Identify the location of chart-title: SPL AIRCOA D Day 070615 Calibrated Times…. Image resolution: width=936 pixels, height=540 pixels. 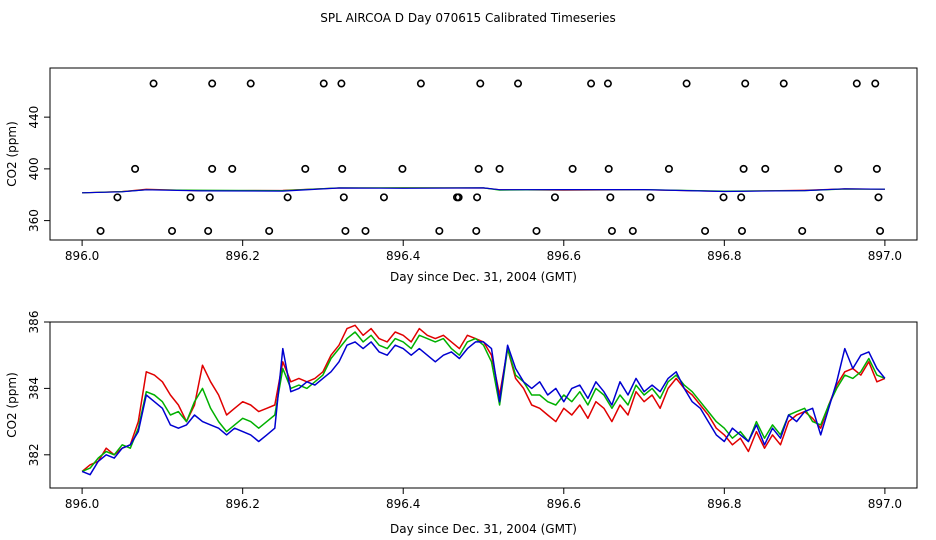
(467, 18).